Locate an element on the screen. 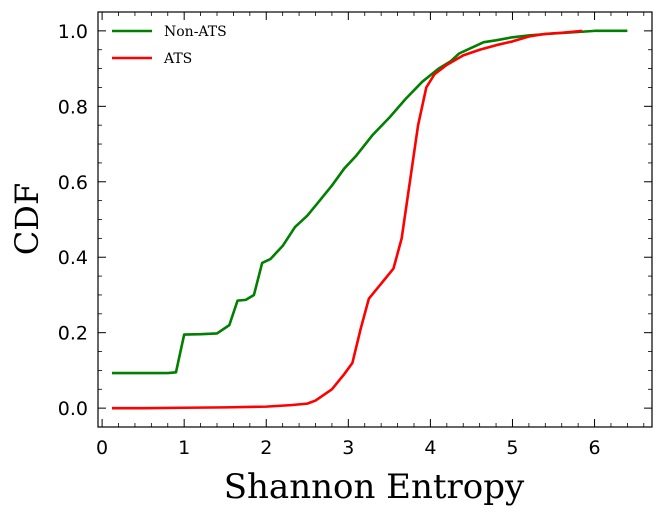 This screenshot has height=514, width=663. legend-label-ats: ATS is located at coordinates (177, 59).